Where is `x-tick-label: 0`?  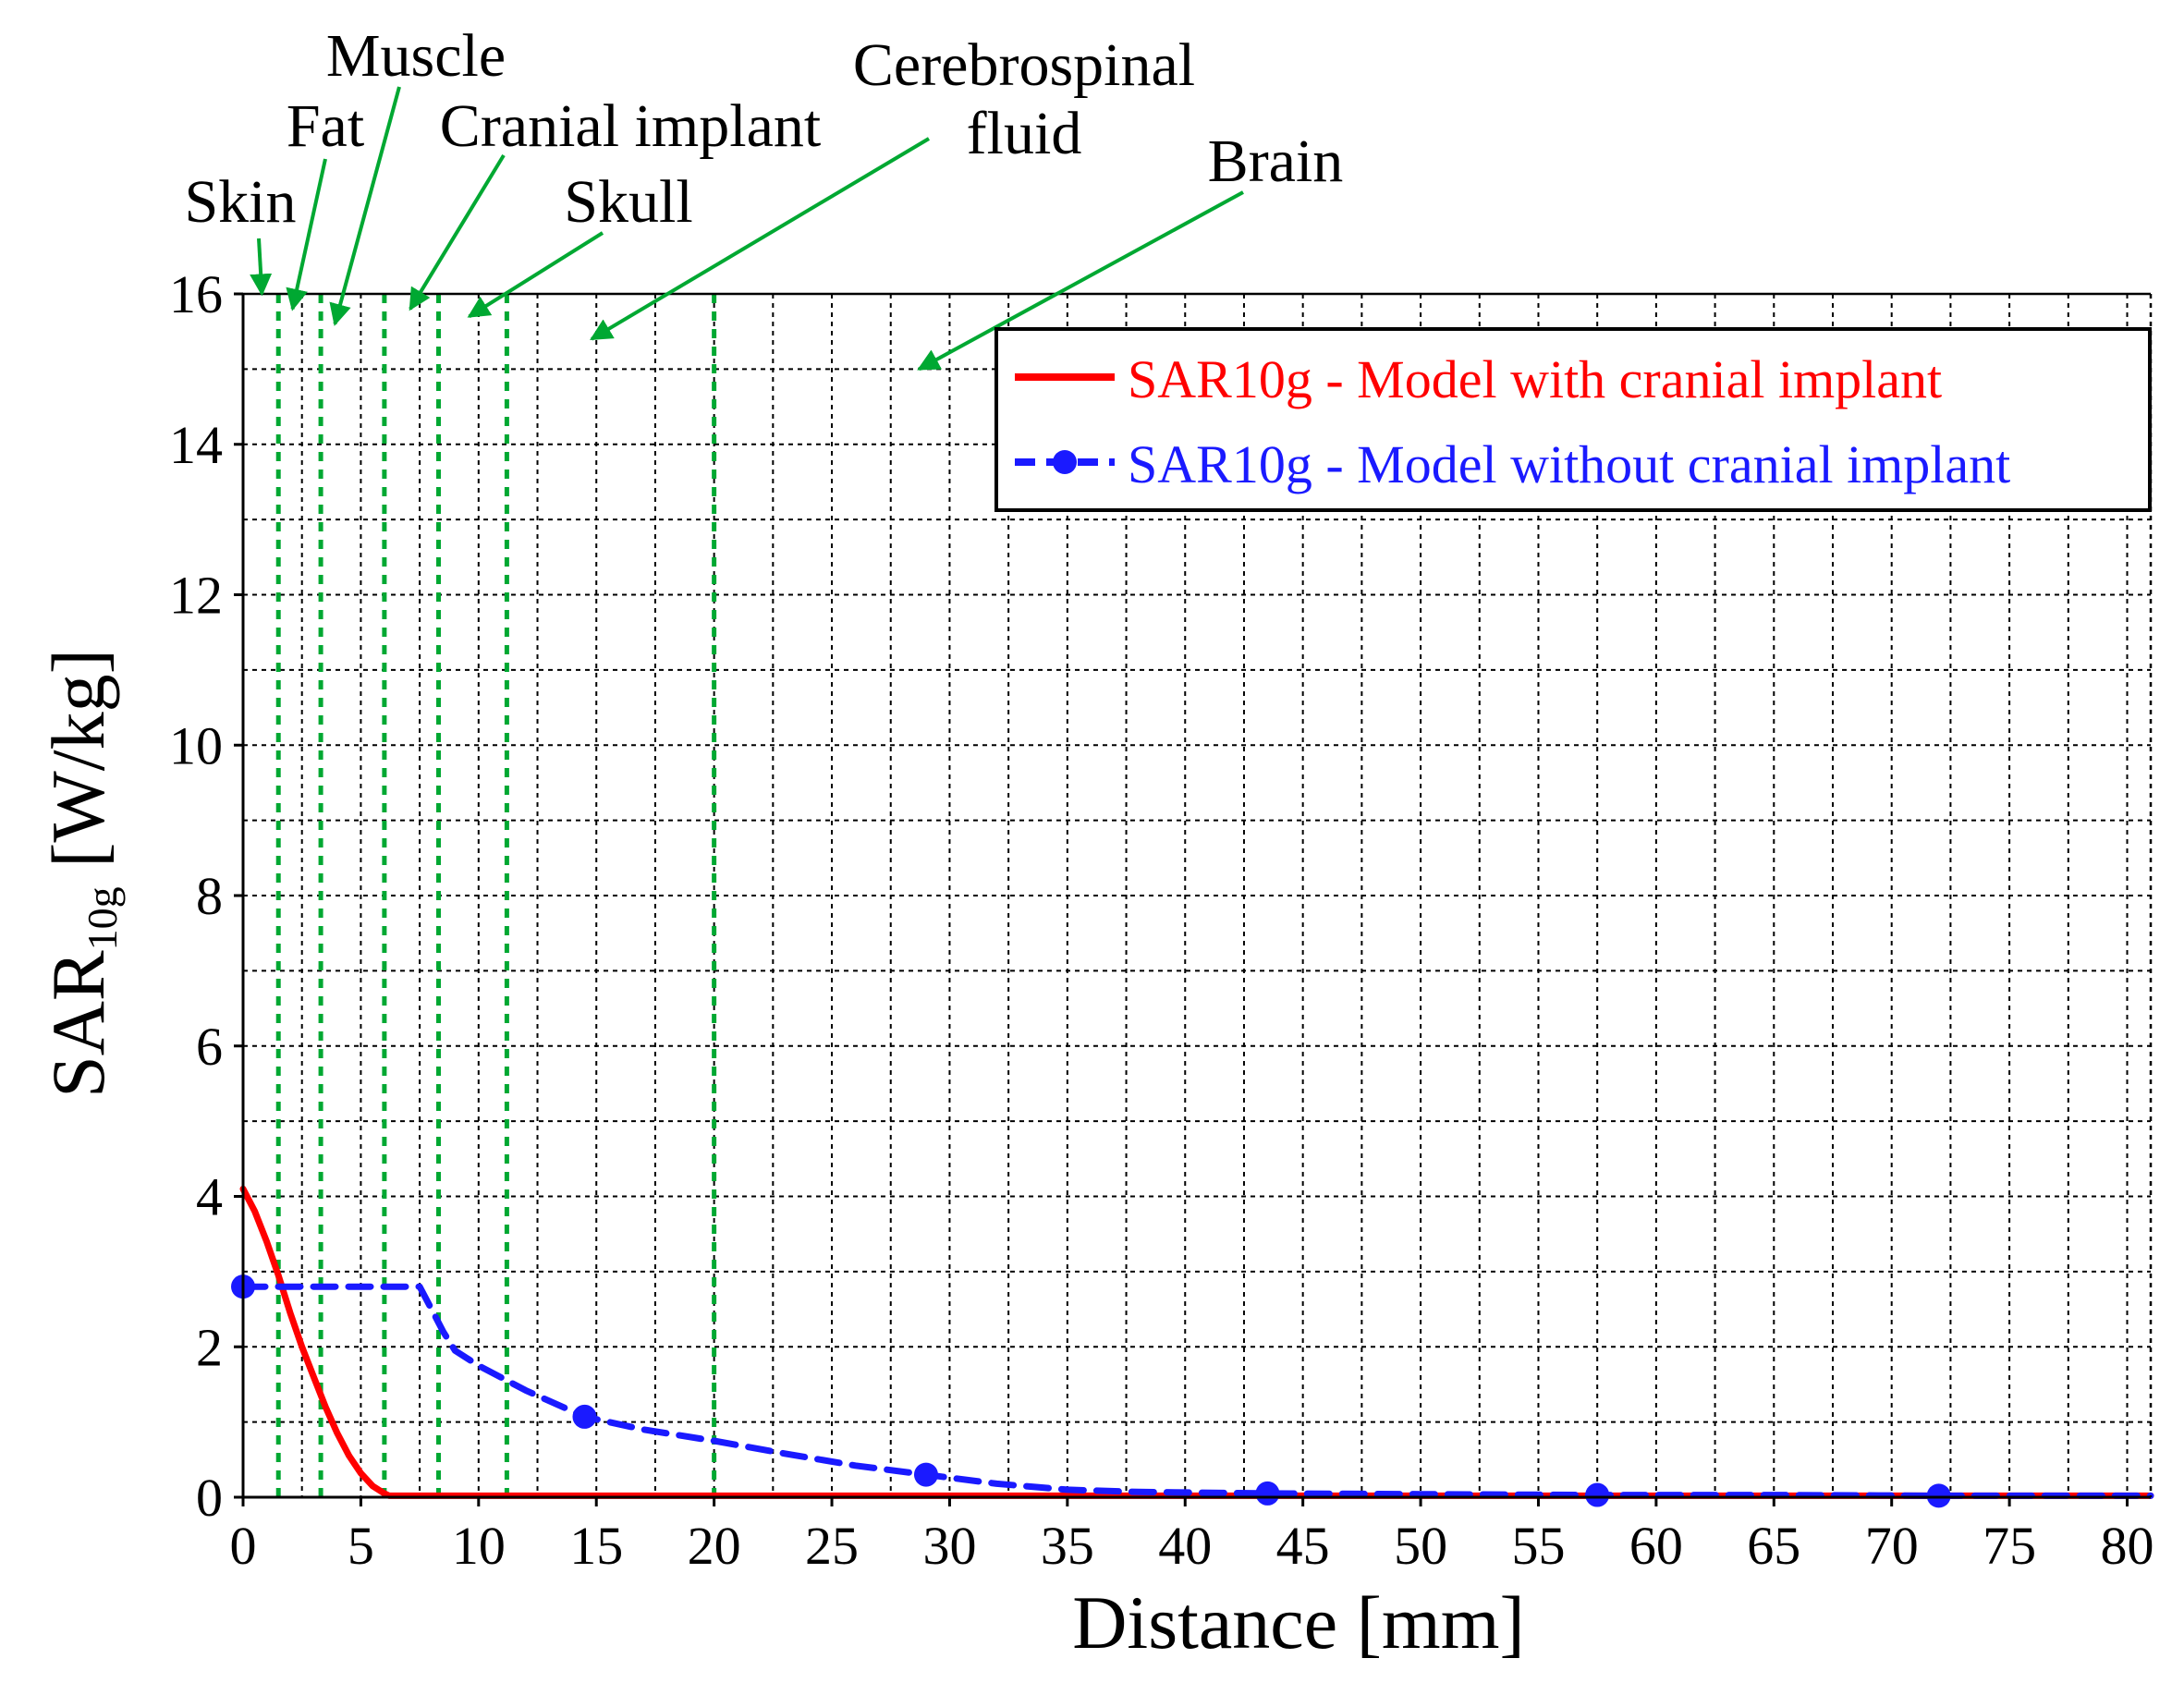
x-tick-label: 0 is located at coordinates (243, 1546).